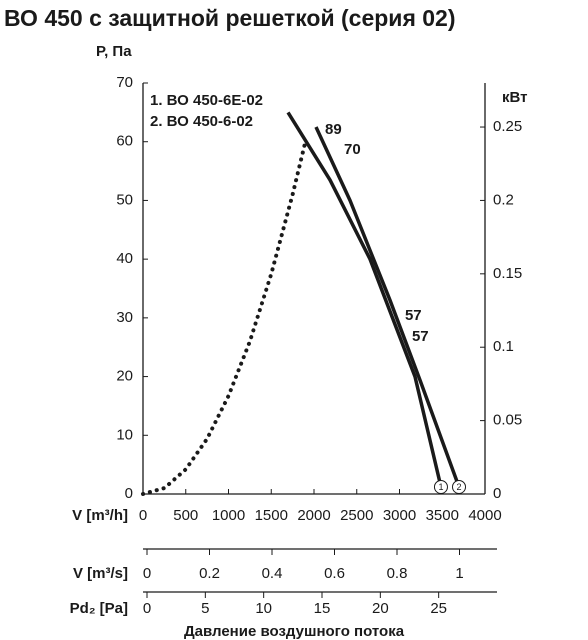 This screenshot has height=640, width=588. I want to click on y-tick-label: 10, so click(124, 434).